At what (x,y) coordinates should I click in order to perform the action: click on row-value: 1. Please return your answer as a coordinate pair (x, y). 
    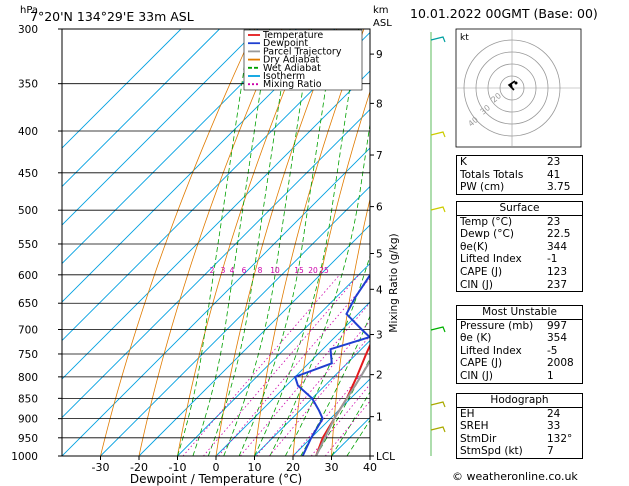
    Looking at the image, I should click on (550, 375).